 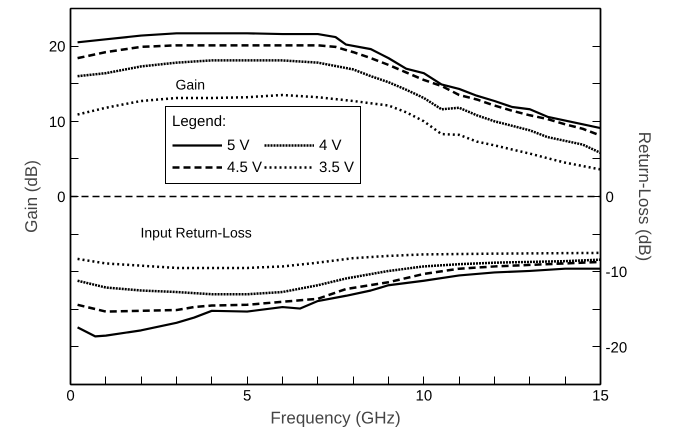 What do you see at coordinates (200, 121) in the screenshot?
I see `legend-title: Legend:` at bounding box center [200, 121].